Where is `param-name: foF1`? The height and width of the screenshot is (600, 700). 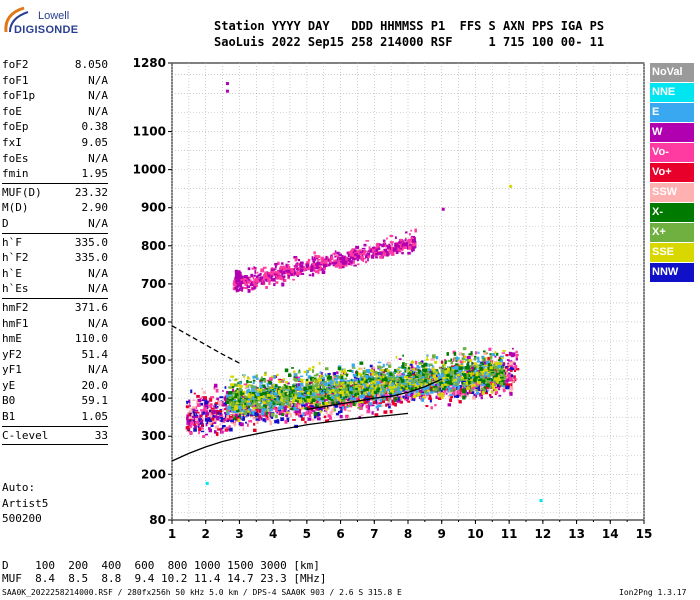 param-name: foF1 is located at coordinates (15, 80).